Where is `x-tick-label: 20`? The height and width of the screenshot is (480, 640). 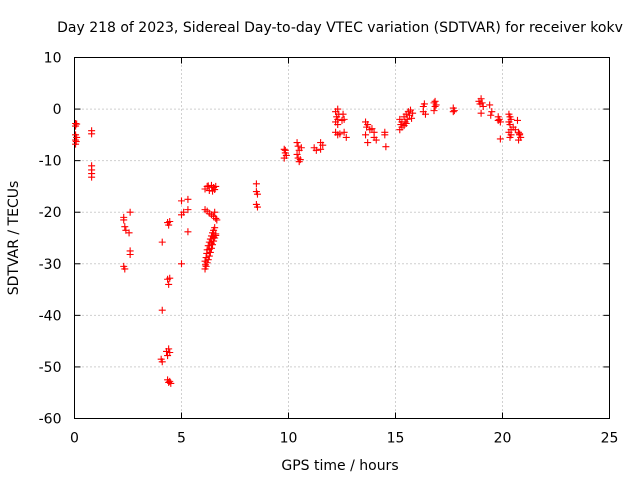
x-tick-label: 20 is located at coordinates (503, 439).